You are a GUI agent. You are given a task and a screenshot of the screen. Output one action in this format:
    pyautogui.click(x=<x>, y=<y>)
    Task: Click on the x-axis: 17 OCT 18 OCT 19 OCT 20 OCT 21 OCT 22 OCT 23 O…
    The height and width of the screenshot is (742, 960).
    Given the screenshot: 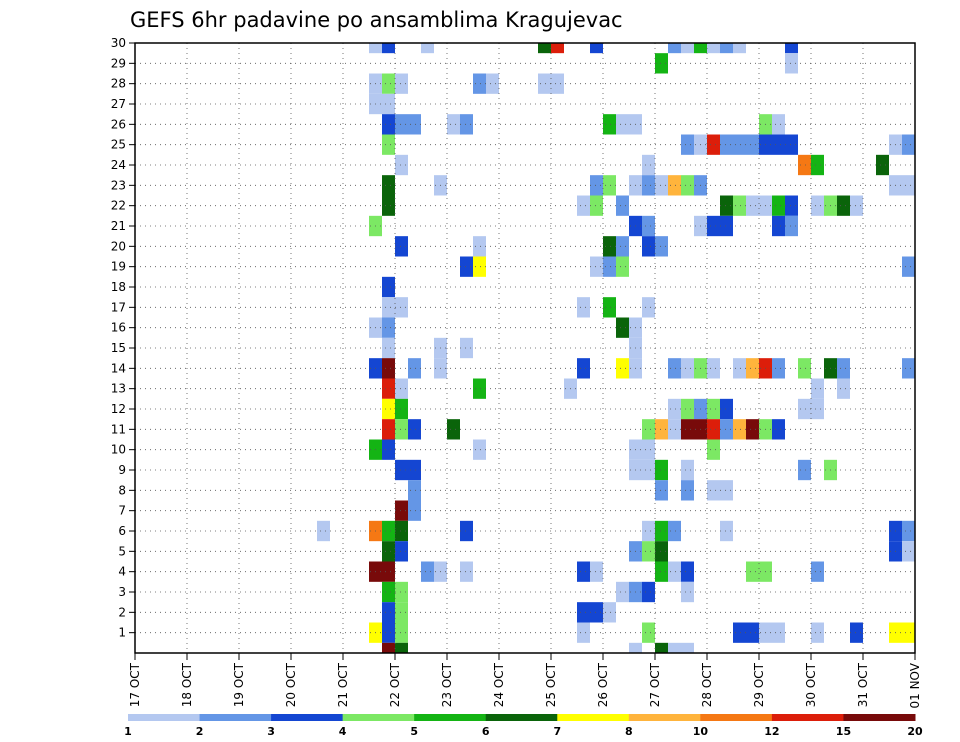 What is the action you would take?
    pyautogui.click(x=525, y=681)
    